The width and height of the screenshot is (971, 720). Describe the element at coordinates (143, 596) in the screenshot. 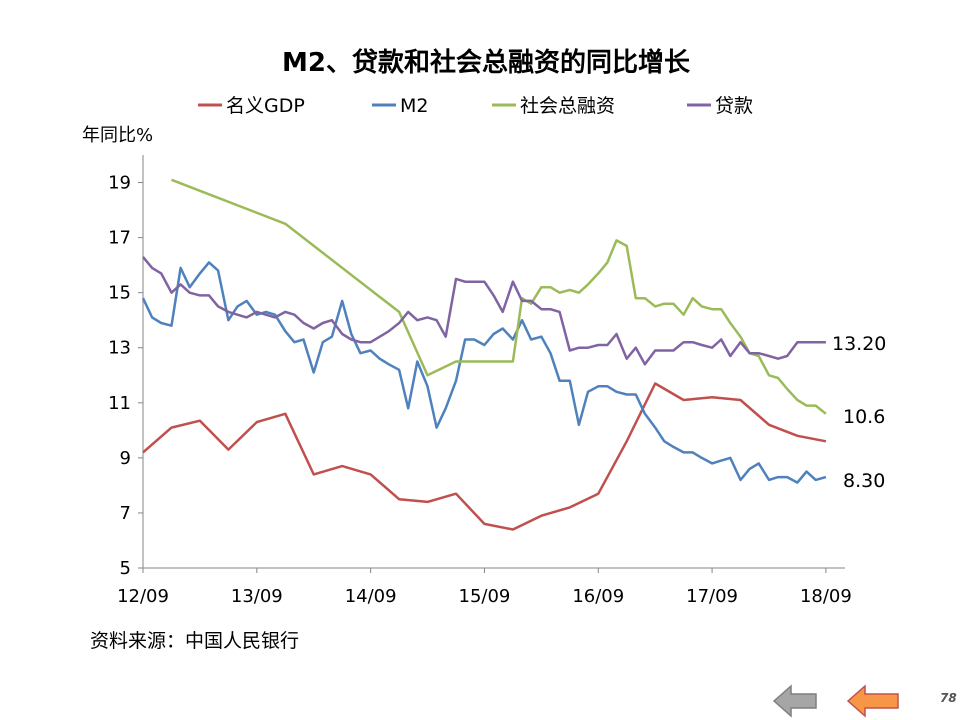

I see `x-tick-label: 12/09` at that location.